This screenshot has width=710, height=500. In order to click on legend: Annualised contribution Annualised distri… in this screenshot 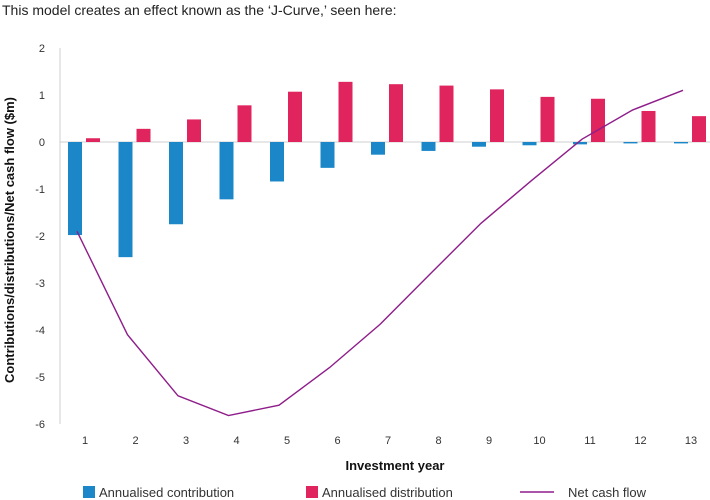, I will do `click(365, 492)`.